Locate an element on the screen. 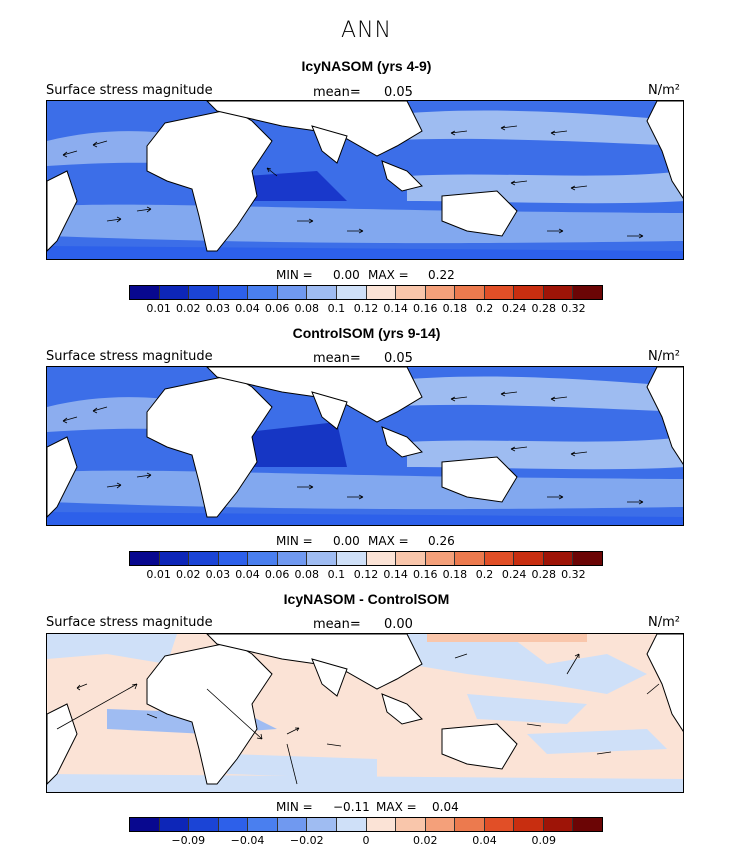  panel3-field-label: Surface stress magnitude is located at coordinates (129, 622).